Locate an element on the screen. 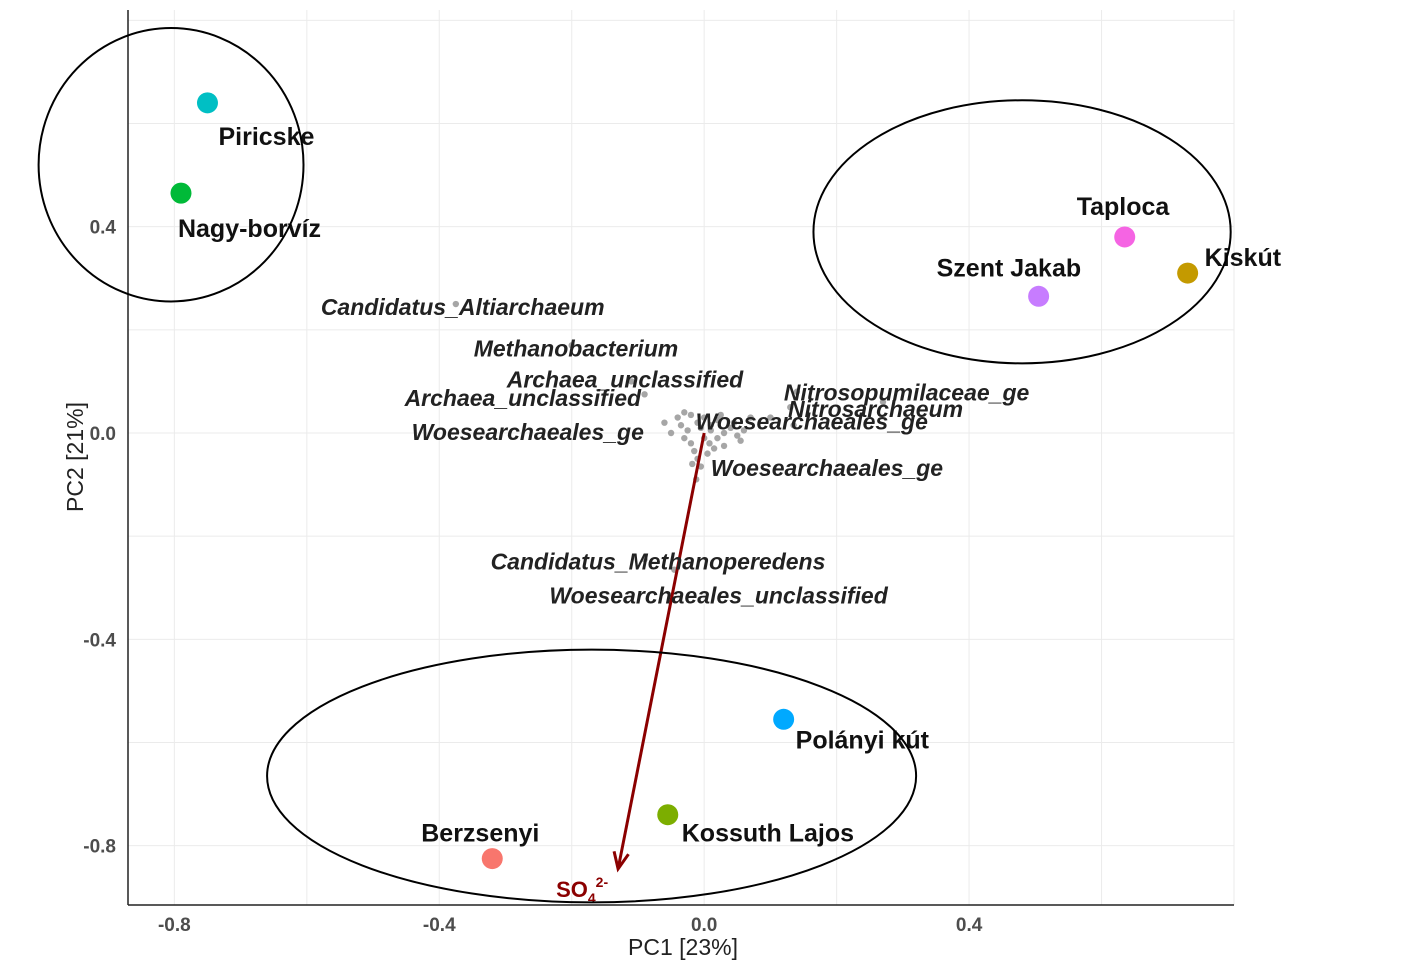 The width and height of the screenshot is (1403, 977). sample-point-kisk-t is located at coordinates (1188, 273).